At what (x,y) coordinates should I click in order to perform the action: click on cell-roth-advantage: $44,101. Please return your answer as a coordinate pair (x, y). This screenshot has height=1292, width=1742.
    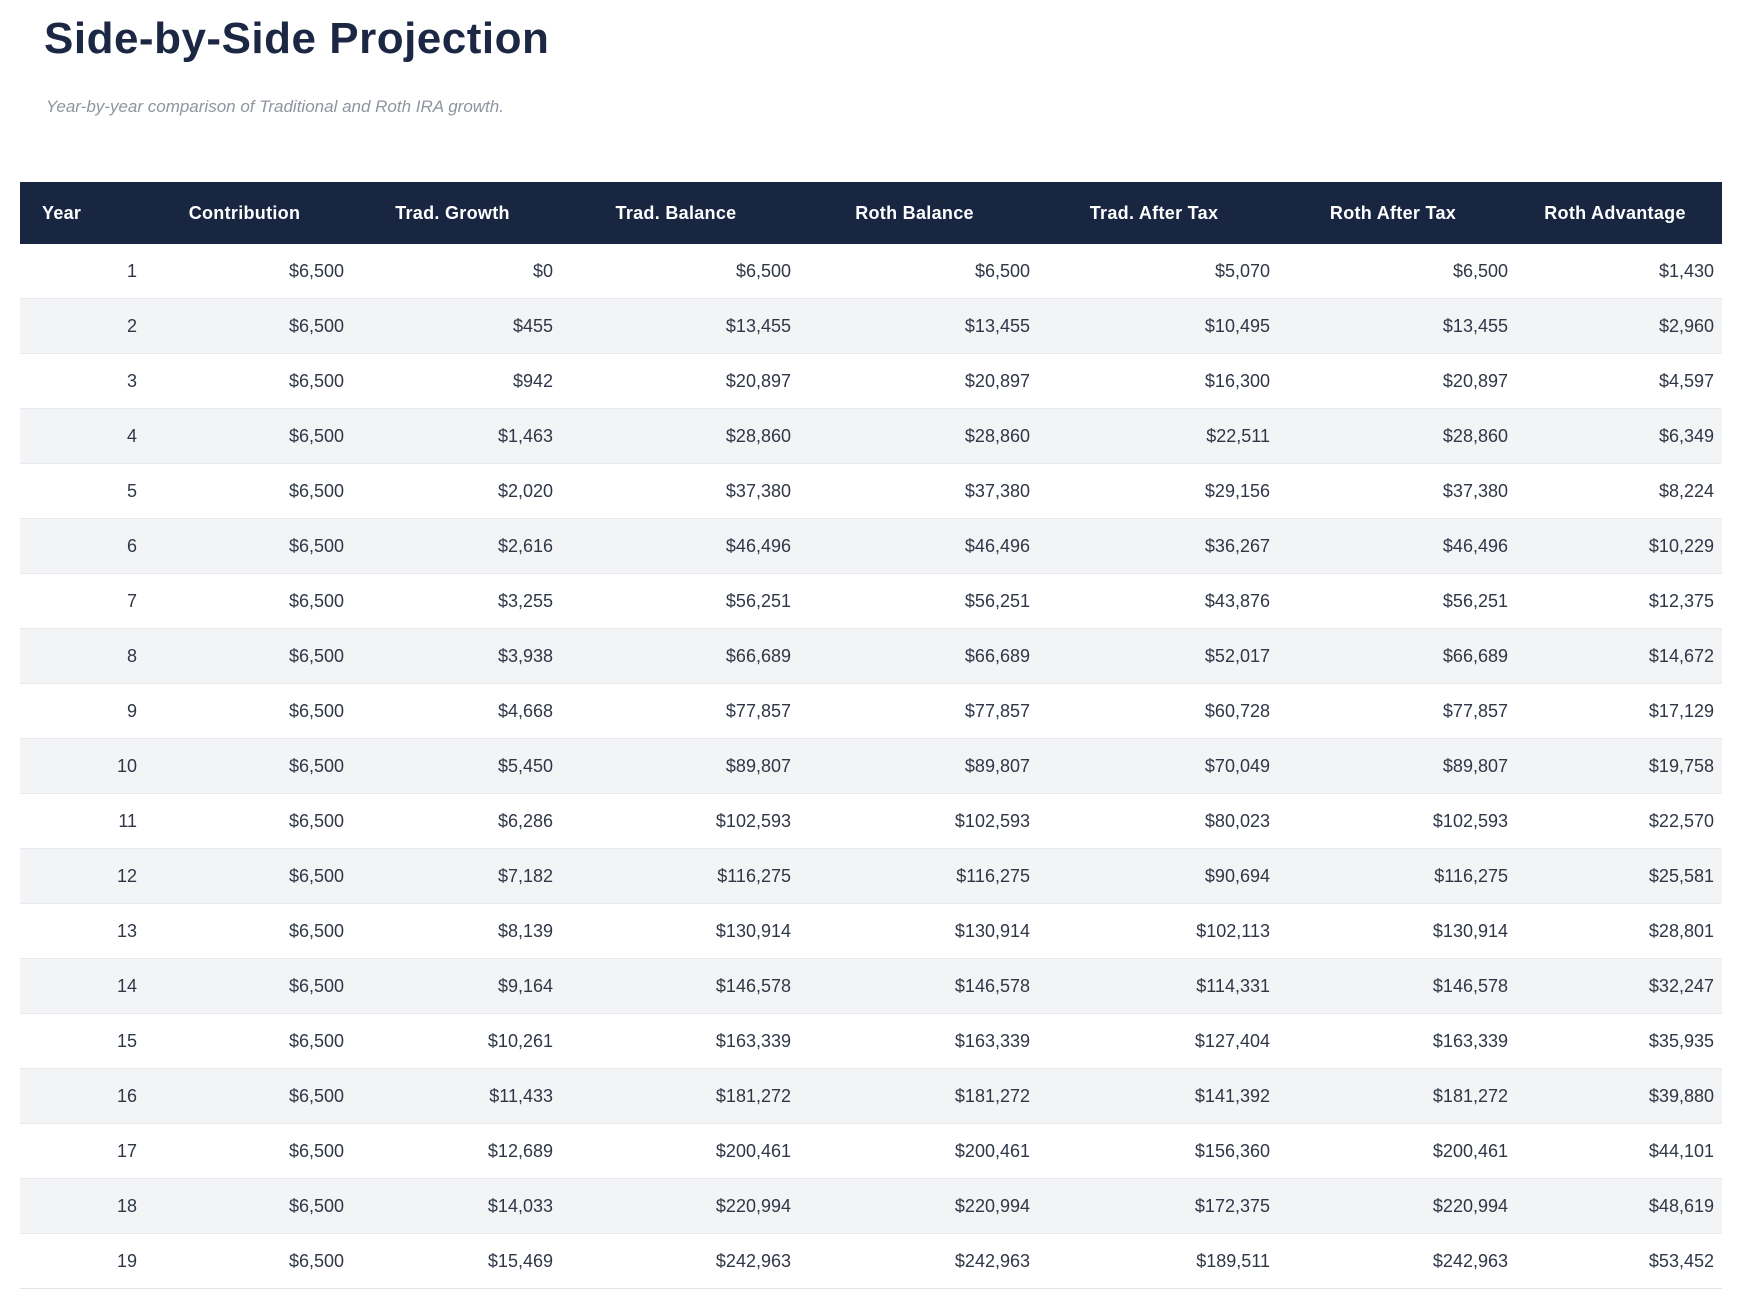
    Looking at the image, I should click on (1619, 1151).